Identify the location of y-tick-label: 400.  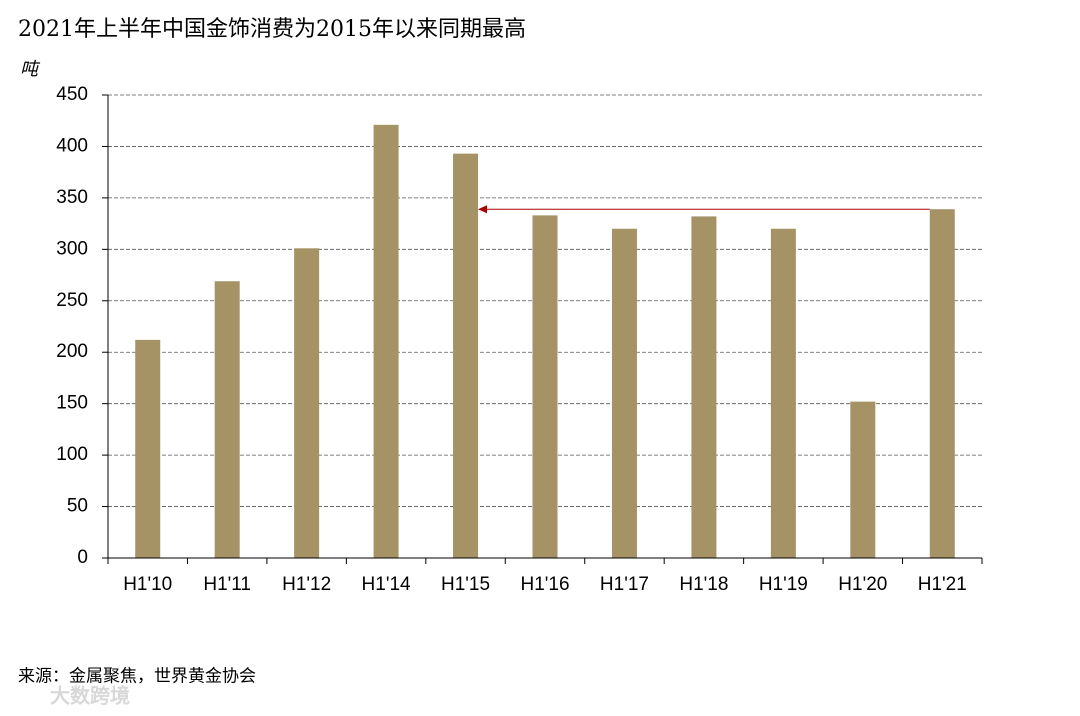
(72, 145).